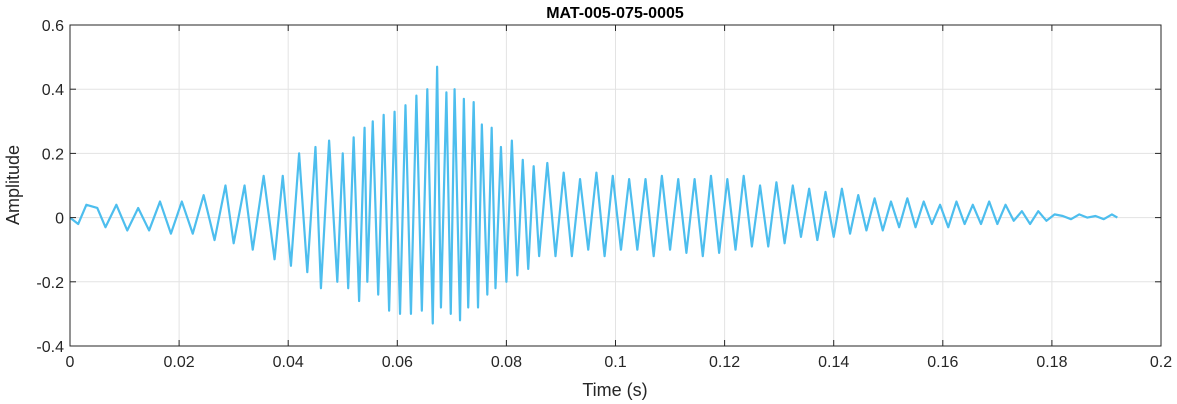 This screenshot has width=1177, height=404. I want to click on y-tick-label: -0.2, so click(50, 283).